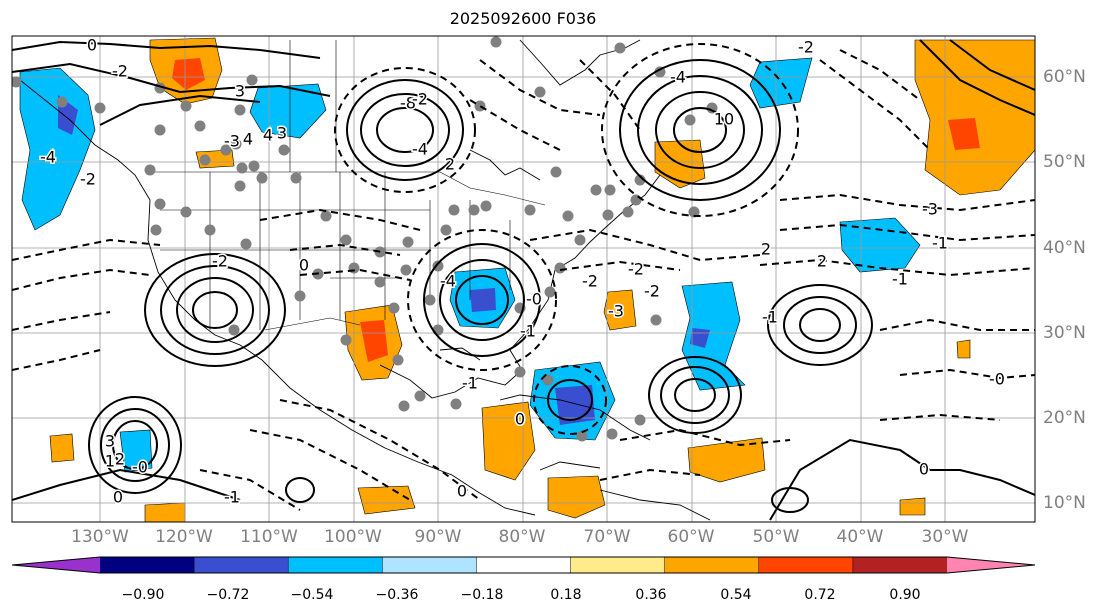 This screenshot has width=1105, height=615. I want to click on contour-label: 10, so click(724, 119).